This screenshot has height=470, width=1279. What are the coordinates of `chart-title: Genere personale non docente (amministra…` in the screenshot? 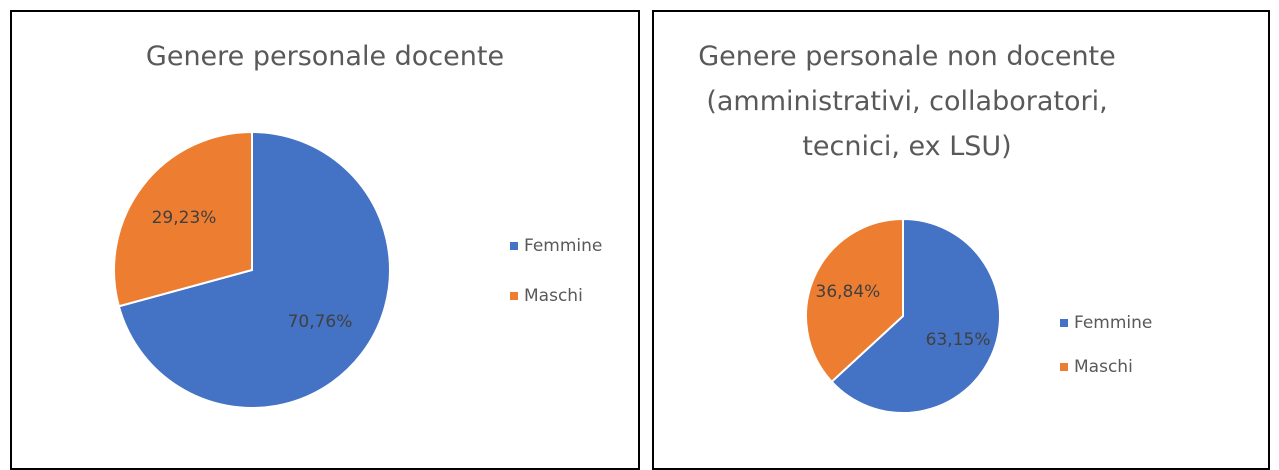 It's located at (907, 101).